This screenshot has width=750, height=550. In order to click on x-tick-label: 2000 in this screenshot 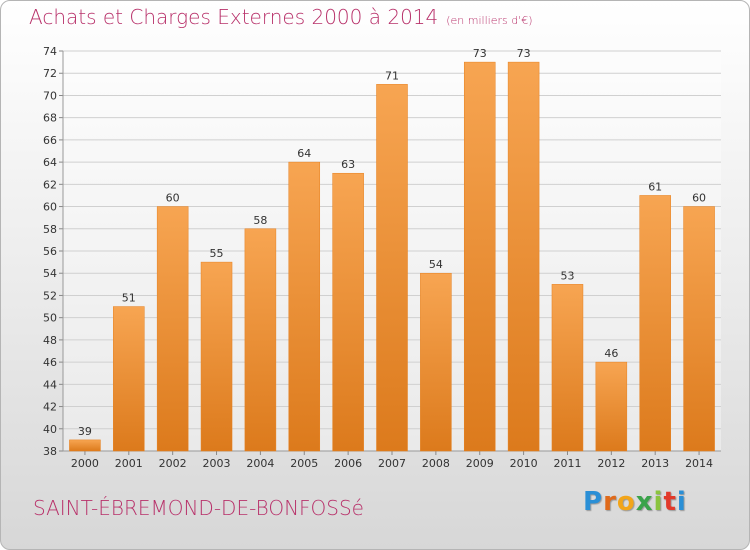, I will do `click(85, 463)`.